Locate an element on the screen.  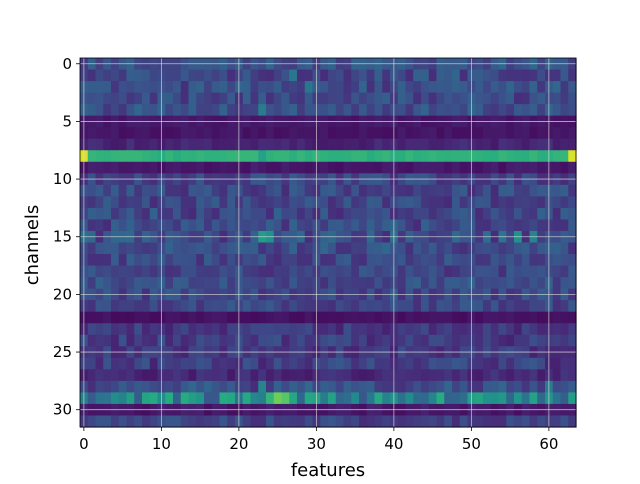
x-tick-label: 30 is located at coordinates (316, 444).